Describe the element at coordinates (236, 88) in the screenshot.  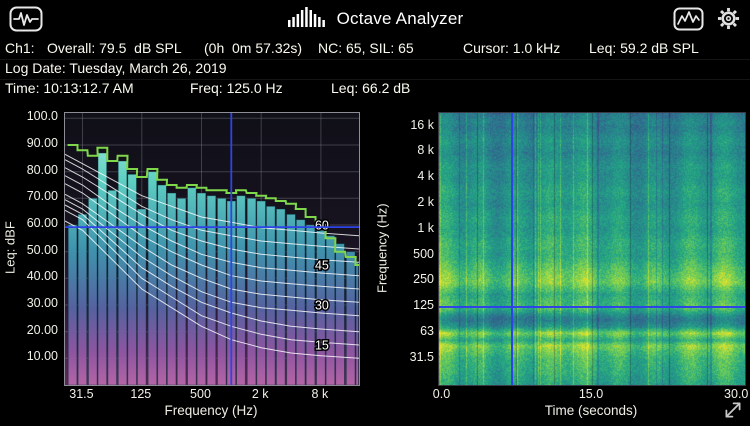
I see `cursor-freq-readout: Freq: 125.0 Hz` at that location.